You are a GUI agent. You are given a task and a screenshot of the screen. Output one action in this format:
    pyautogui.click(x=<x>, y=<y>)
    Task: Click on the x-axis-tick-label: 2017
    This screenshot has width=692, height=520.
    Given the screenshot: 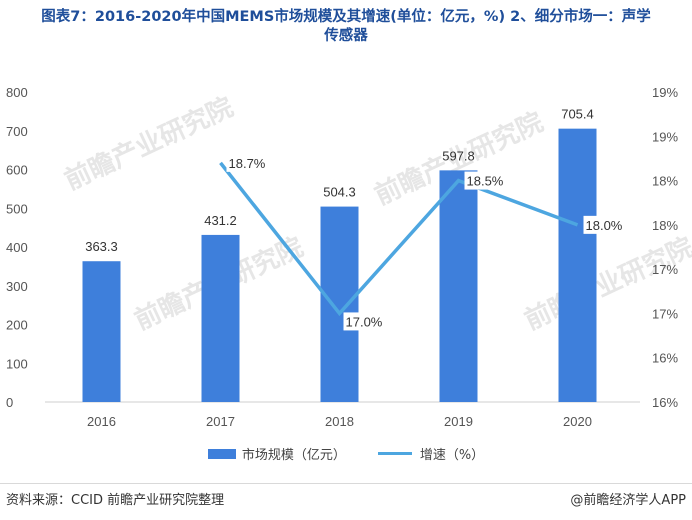 What is the action you would take?
    pyautogui.click(x=220, y=421)
    